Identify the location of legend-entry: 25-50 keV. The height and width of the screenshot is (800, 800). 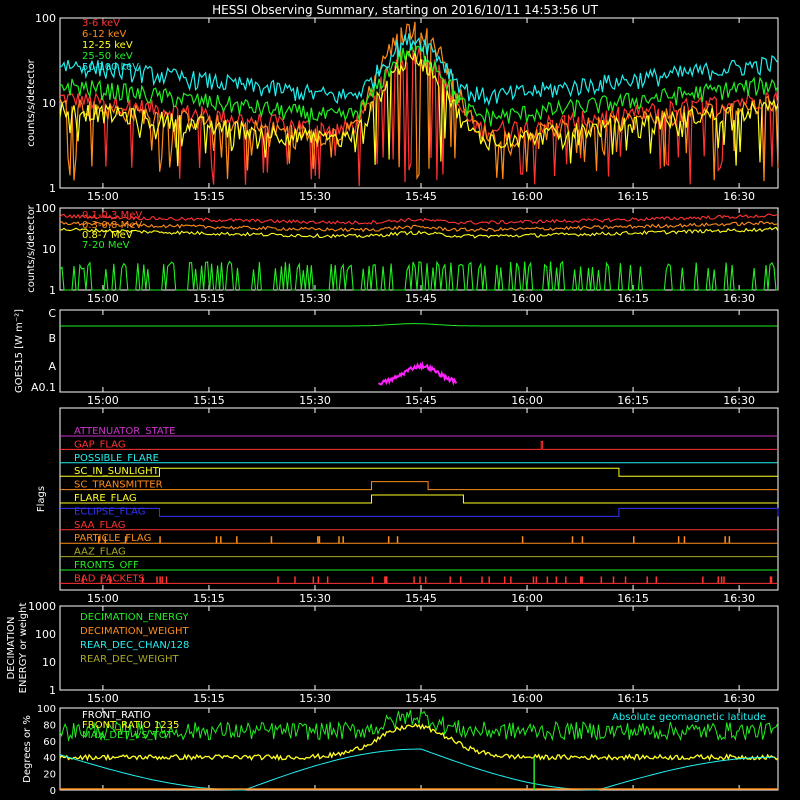
(107, 56).